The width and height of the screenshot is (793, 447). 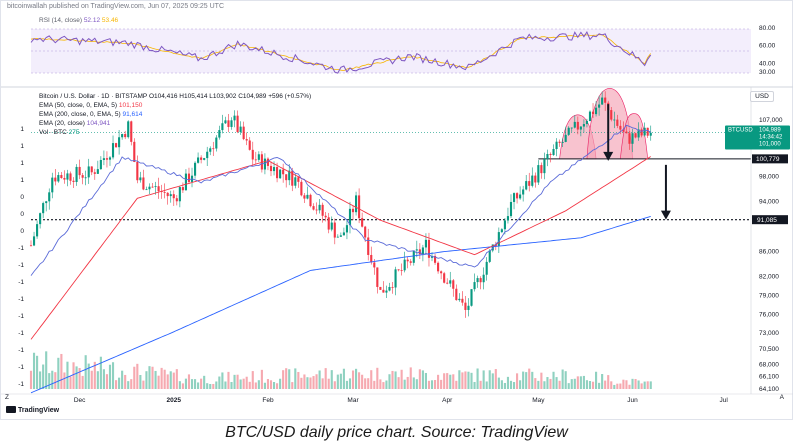 I want to click on ema20-legend: EMA (20, close) 104,941, so click(x=175, y=124).